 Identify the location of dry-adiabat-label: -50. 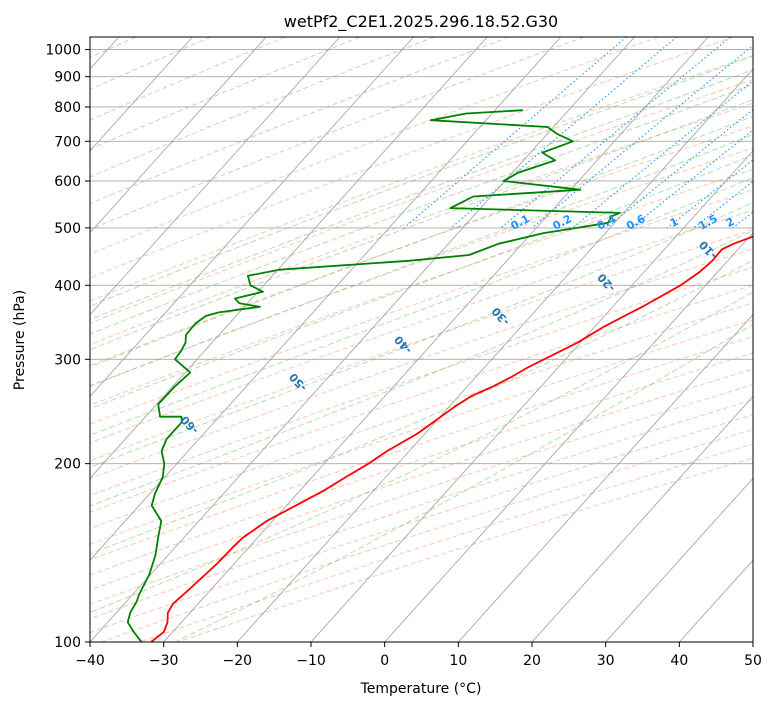
(297, 382).